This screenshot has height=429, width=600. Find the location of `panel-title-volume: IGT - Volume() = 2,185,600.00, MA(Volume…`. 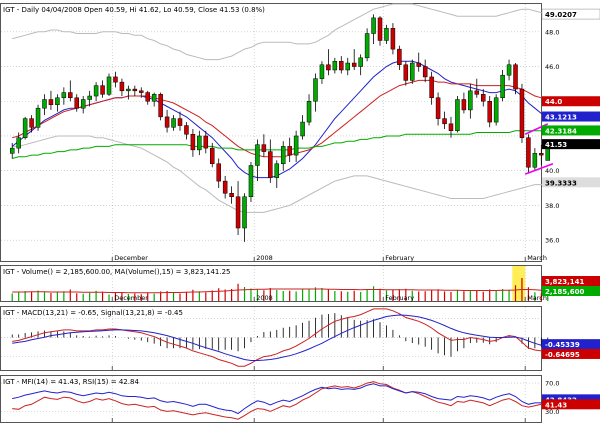

panel-title-volume: IGT - Volume() = 2,185,600.00, MA(Volume… is located at coordinates (117, 272).